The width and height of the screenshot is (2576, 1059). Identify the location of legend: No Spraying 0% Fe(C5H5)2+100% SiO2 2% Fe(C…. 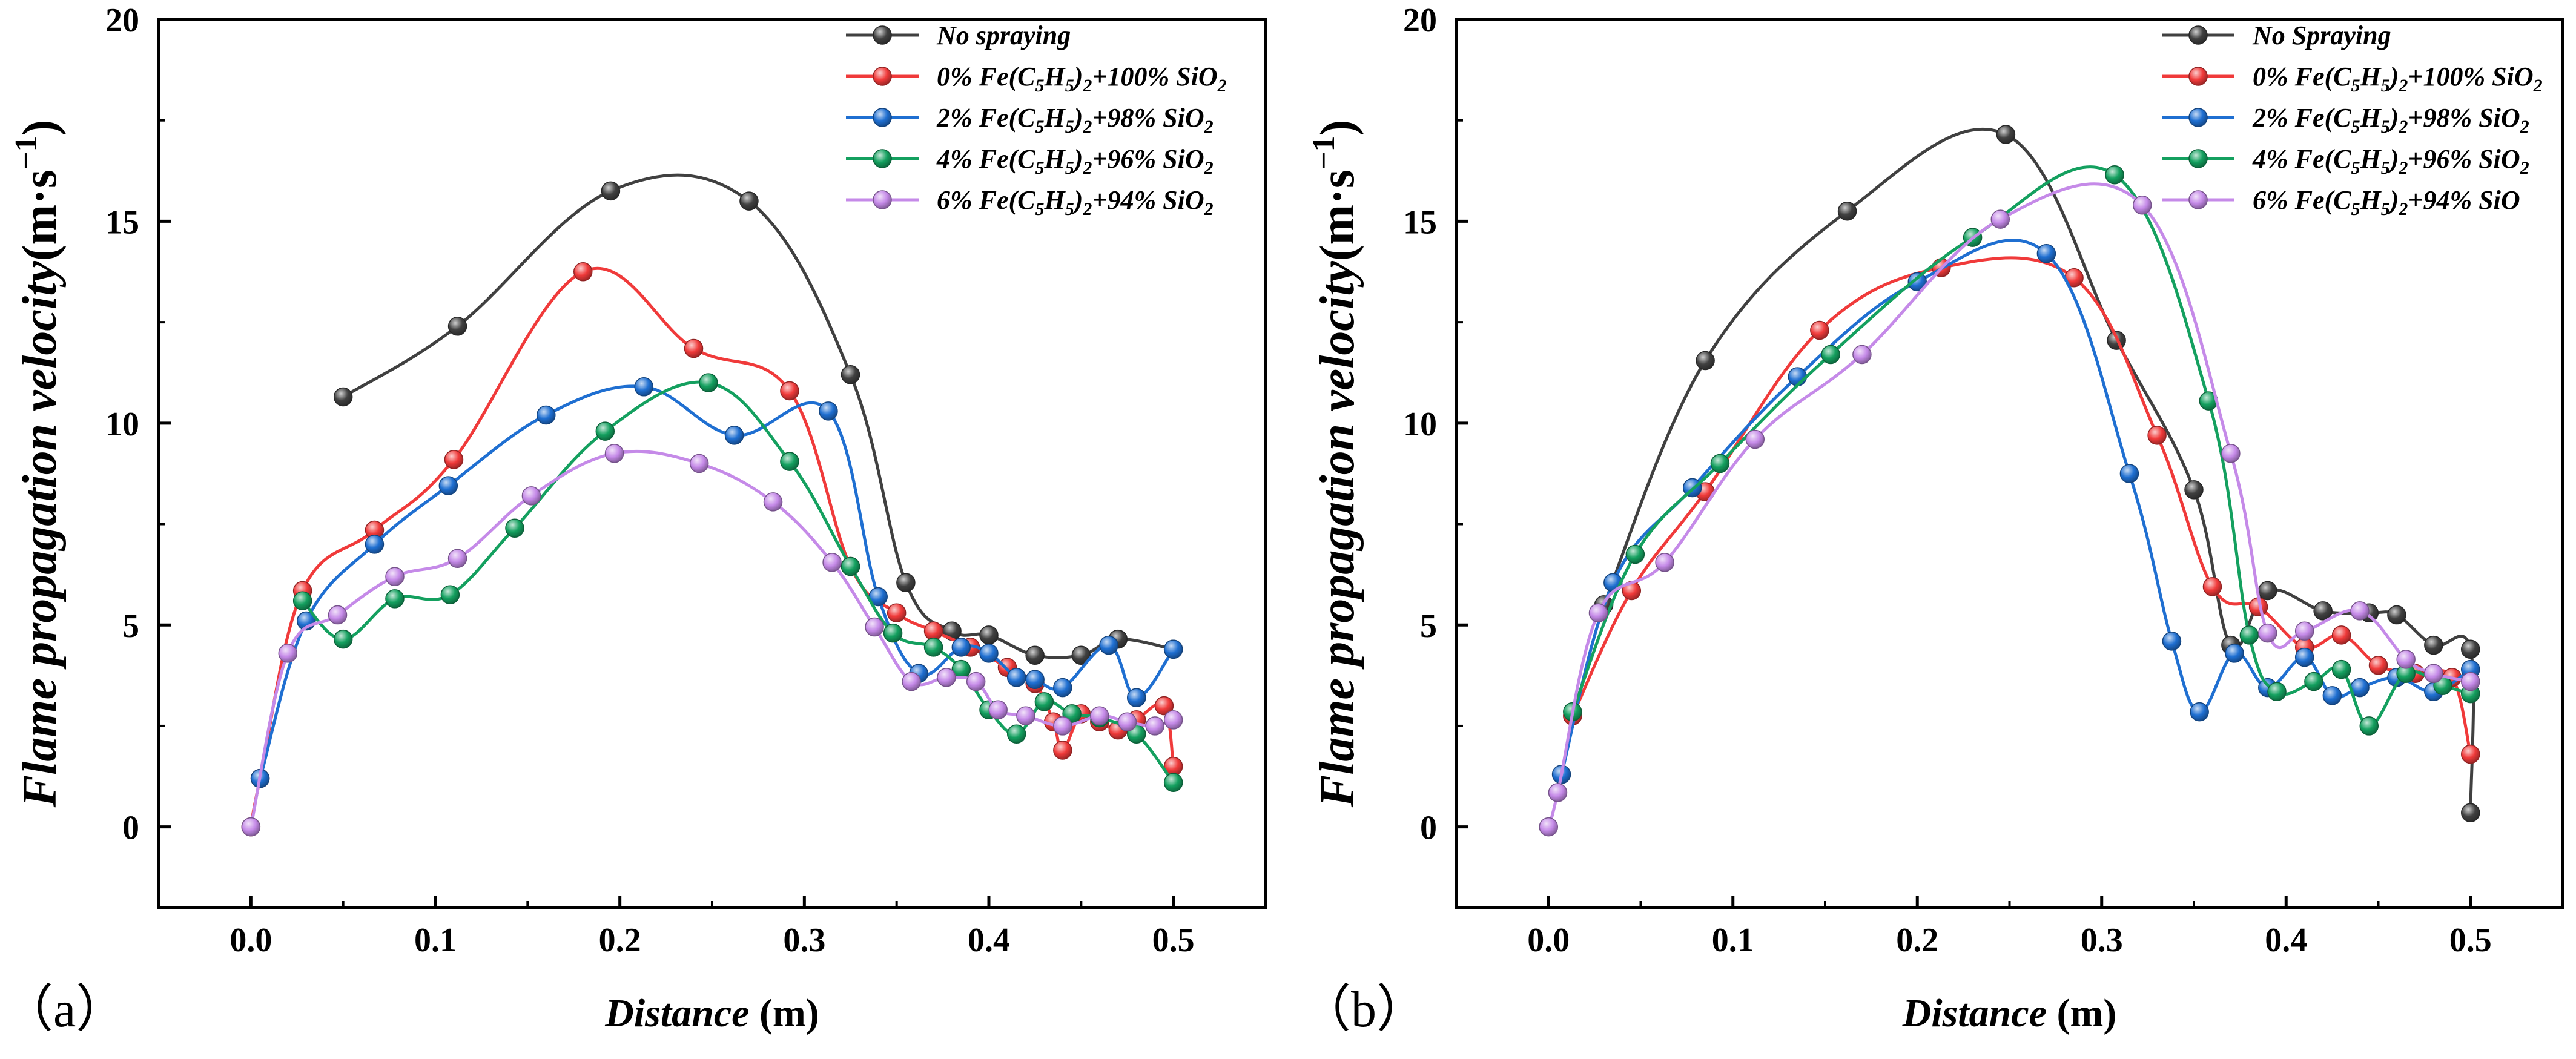
(2352, 120).